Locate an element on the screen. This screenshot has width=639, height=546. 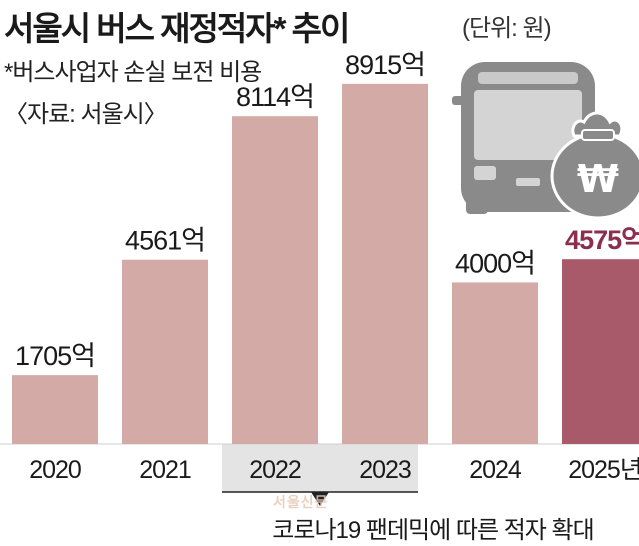
bar-2024 is located at coordinates (495, 363).